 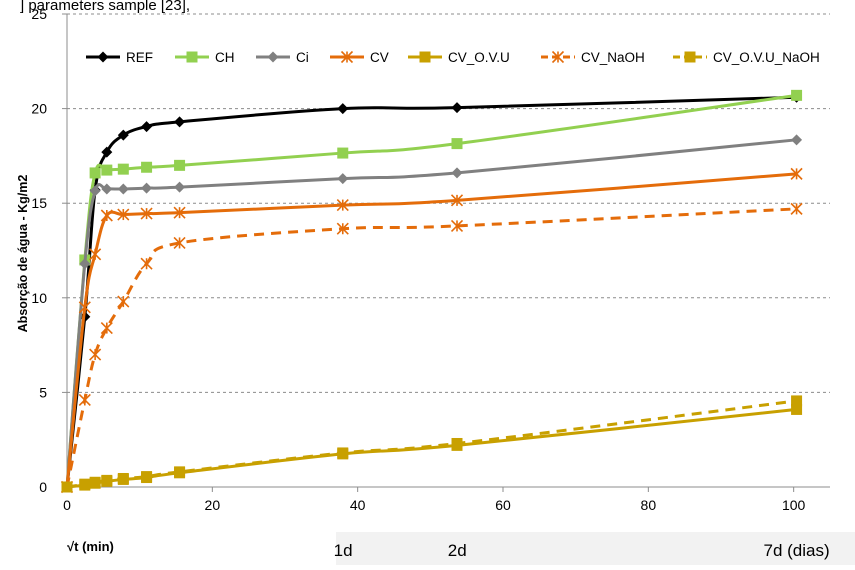 I want to click on y-tick-label: 10, so click(x=39, y=298).